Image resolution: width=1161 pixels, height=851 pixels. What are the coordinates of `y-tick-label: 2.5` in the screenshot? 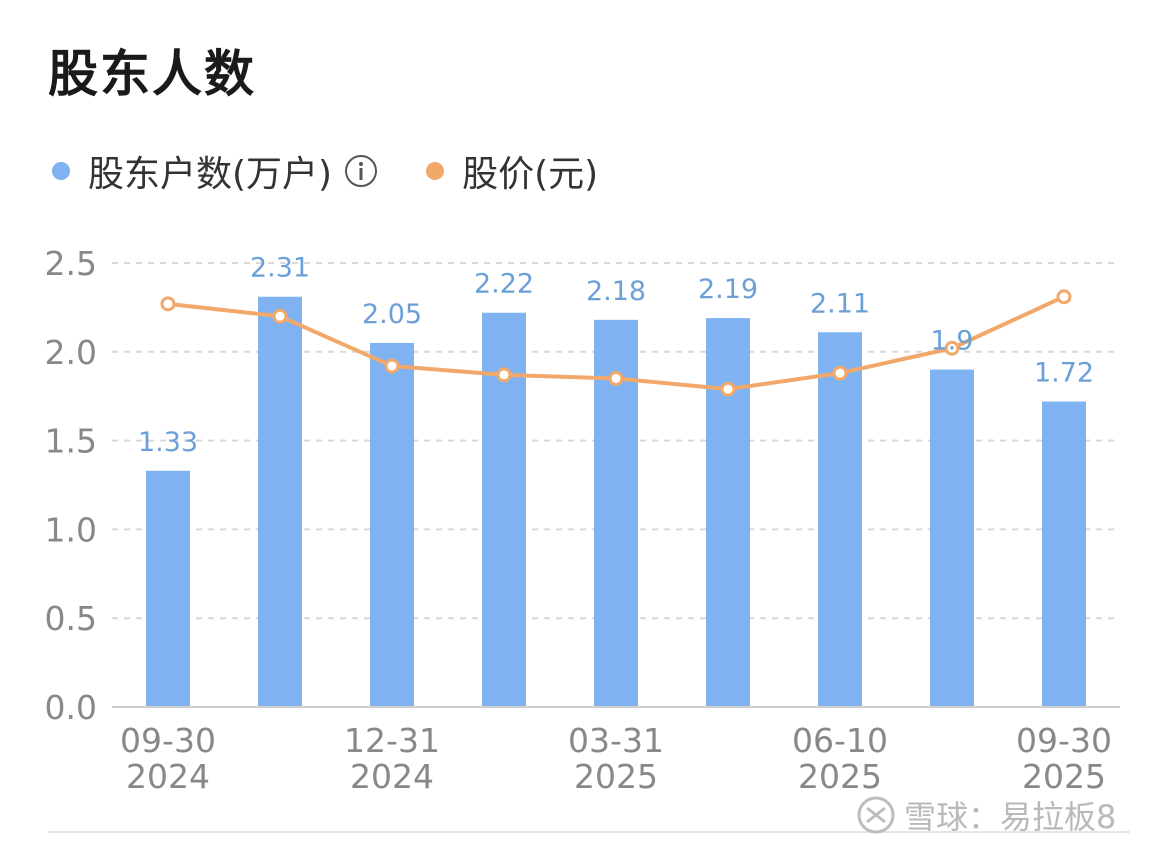 It's located at (71, 263).